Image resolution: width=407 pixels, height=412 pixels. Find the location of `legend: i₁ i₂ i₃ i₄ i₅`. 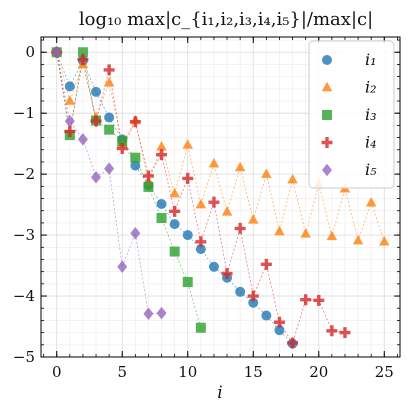

legend: i₁ i₂ i₃ i₄ i₅ is located at coordinates (351, 114).